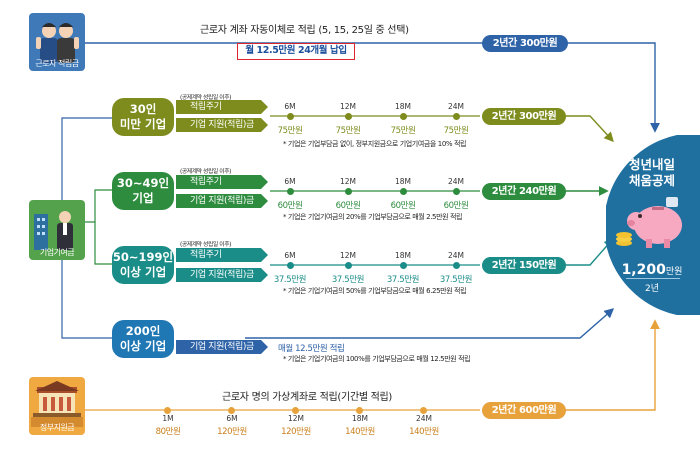 This screenshot has width=700, height=449. I want to click on tier-total-badge: 2년간 300만원, so click(524, 116).